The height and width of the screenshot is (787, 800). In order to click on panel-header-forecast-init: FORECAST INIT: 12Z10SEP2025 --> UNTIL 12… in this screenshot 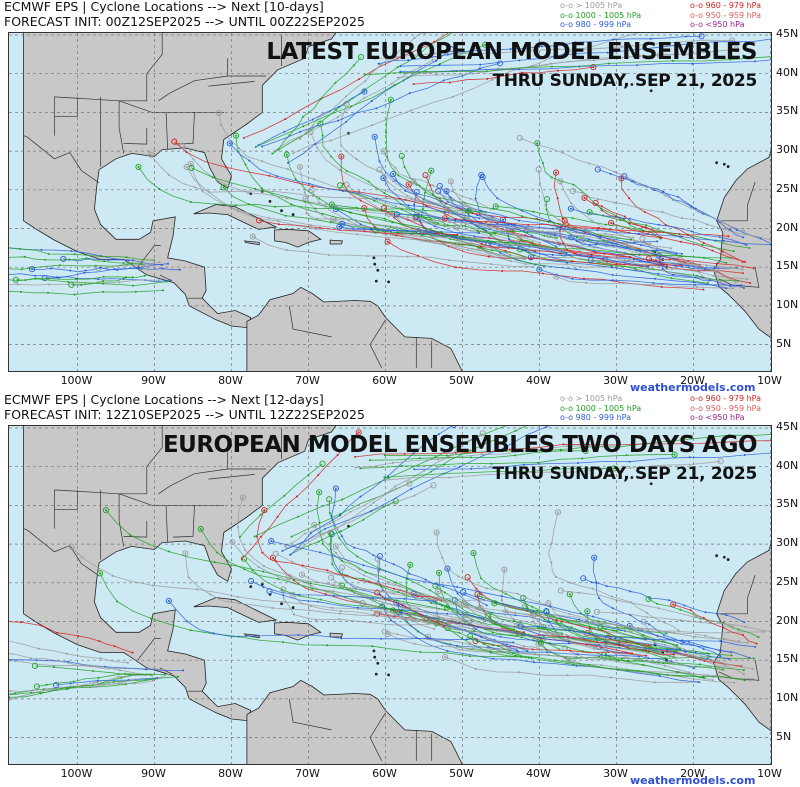, I will do `click(184, 414)`.